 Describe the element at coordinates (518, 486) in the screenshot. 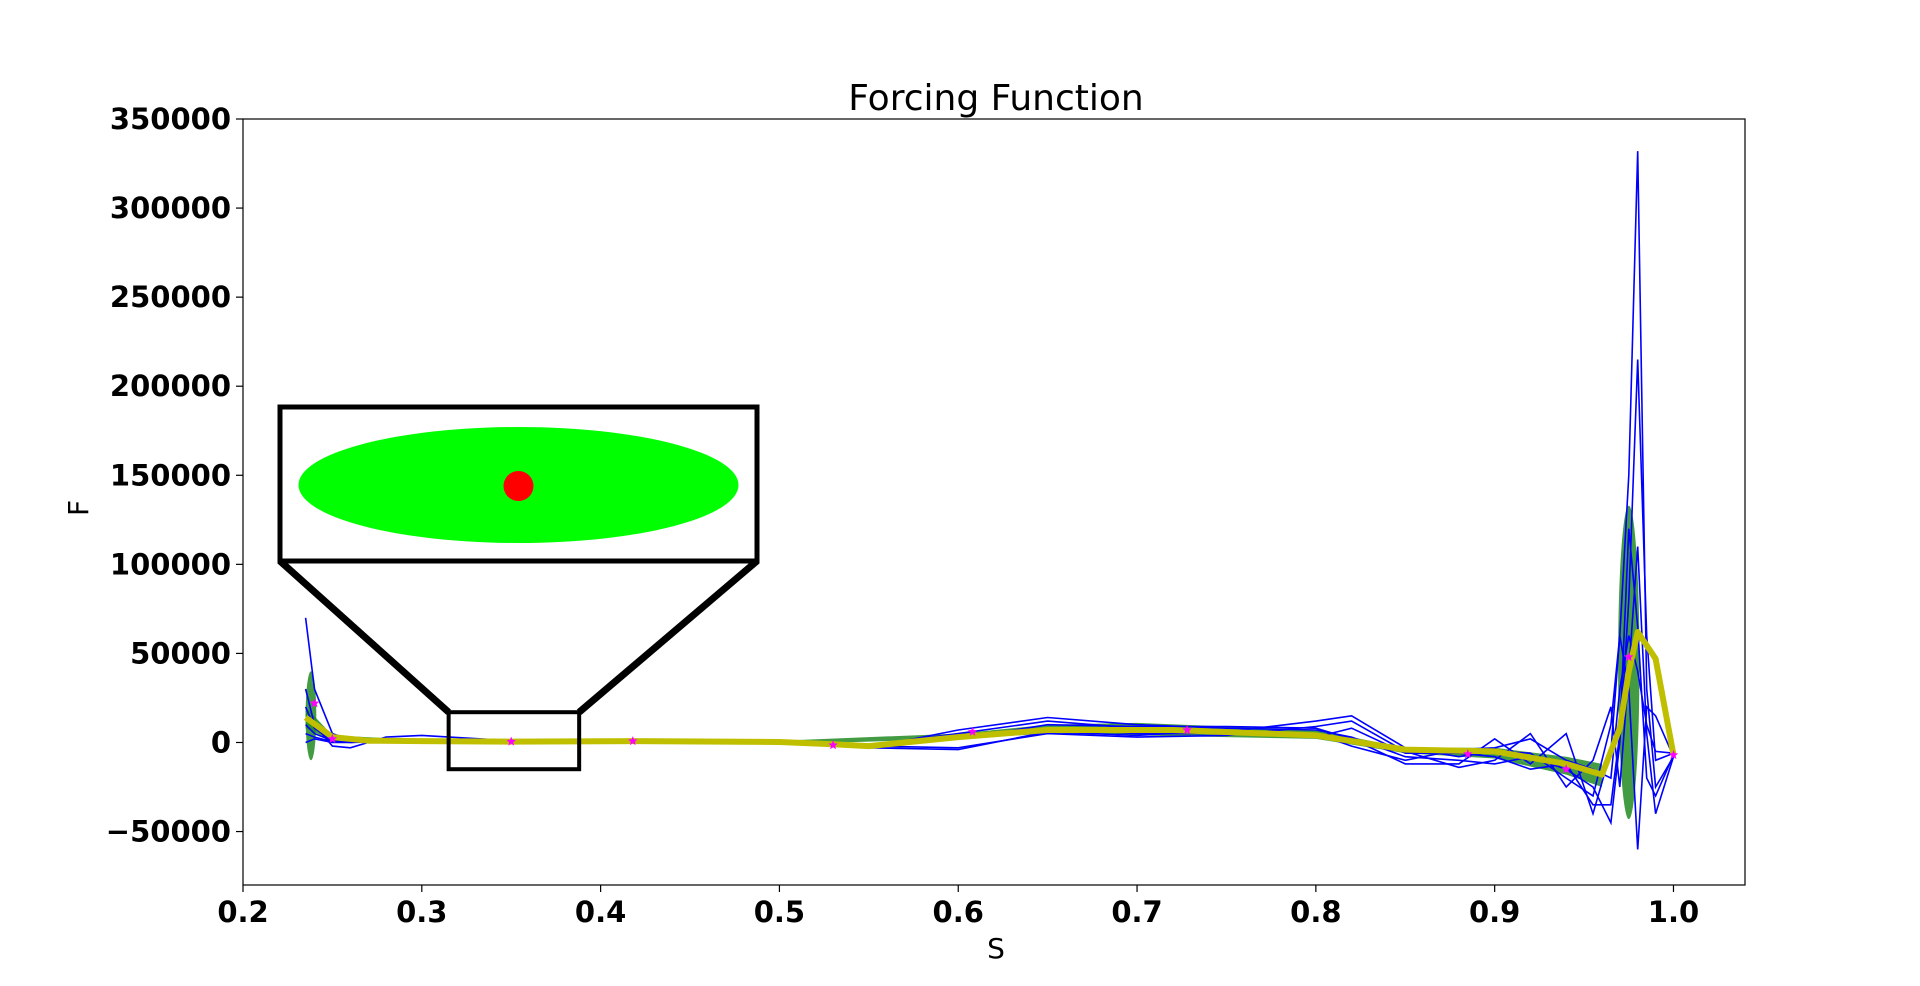

I see `inset-mean-point` at that location.